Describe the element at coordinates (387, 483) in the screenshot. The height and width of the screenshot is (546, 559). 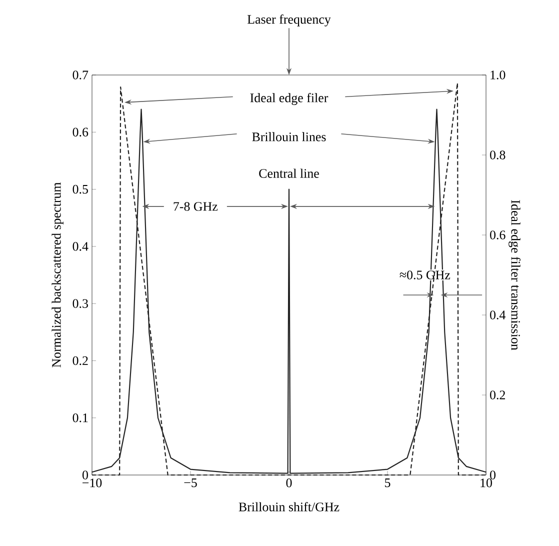
I see `x-tick-label: 5` at that location.